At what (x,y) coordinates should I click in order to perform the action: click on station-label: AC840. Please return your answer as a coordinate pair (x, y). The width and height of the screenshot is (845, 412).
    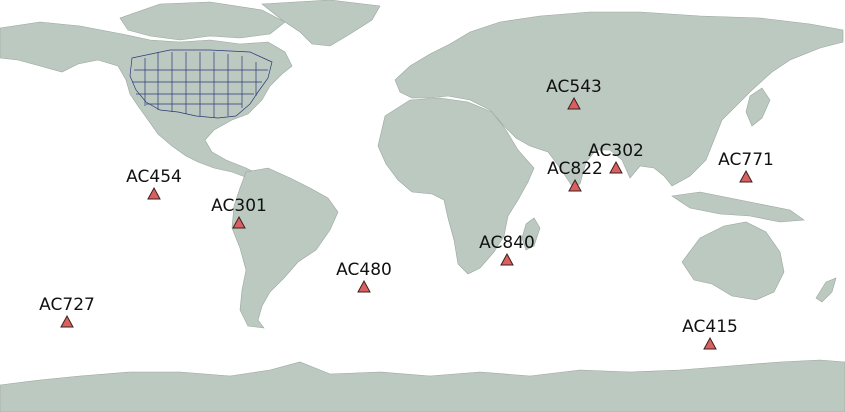
    Looking at the image, I should click on (507, 243).